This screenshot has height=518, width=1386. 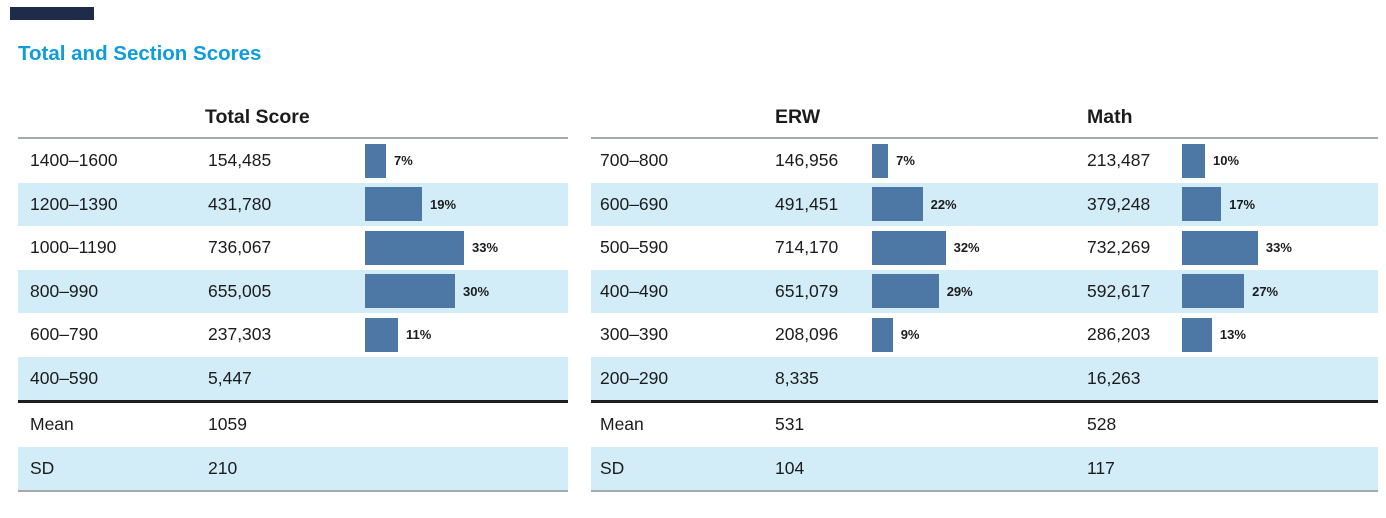 What do you see at coordinates (64, 334) in the screenshot?
I see `score-range: 600–790` at bounding box center [64, 334].